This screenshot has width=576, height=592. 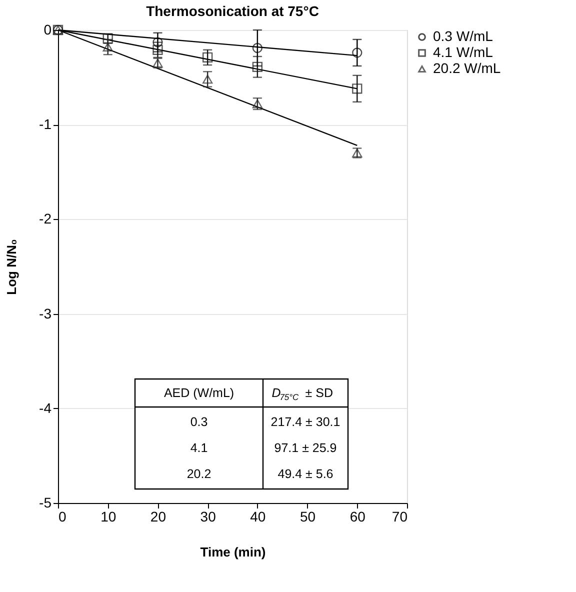 What do you see at coordinates (199, 474) in the screenshot?
I see `annotation: 20.2` at bounding box center [199, 474].